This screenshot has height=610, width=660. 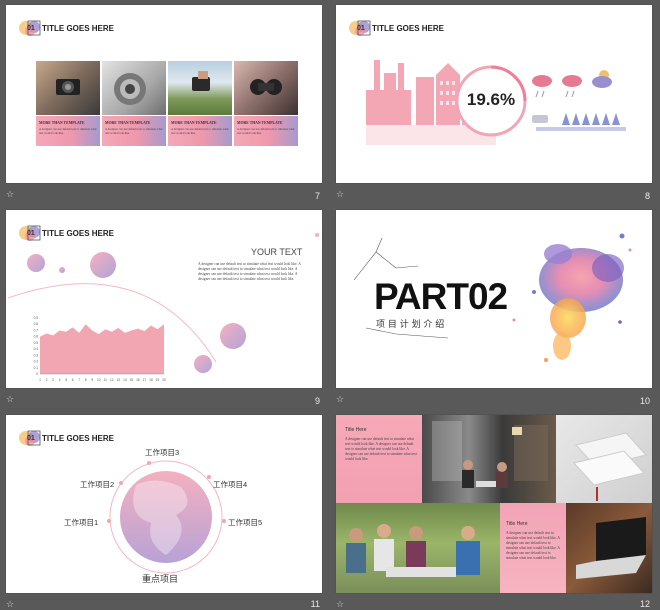 What do you see at coordinates (92, 380) in the screenshot?
I see `x-tick-label: 9` at bounding box center [92, 380].